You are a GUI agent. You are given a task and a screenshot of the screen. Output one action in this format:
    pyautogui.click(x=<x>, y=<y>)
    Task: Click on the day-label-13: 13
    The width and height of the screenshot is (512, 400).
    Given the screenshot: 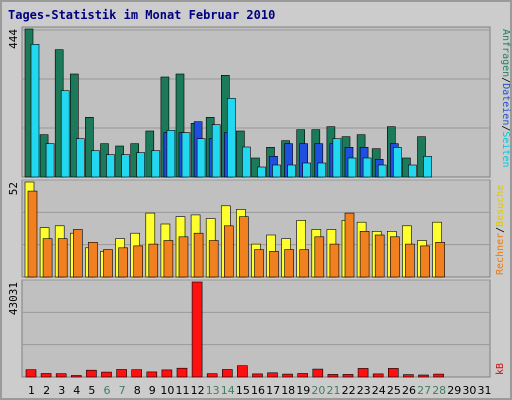 What is the action you would take?
    pyautogui.click(x=213, y=390)
    